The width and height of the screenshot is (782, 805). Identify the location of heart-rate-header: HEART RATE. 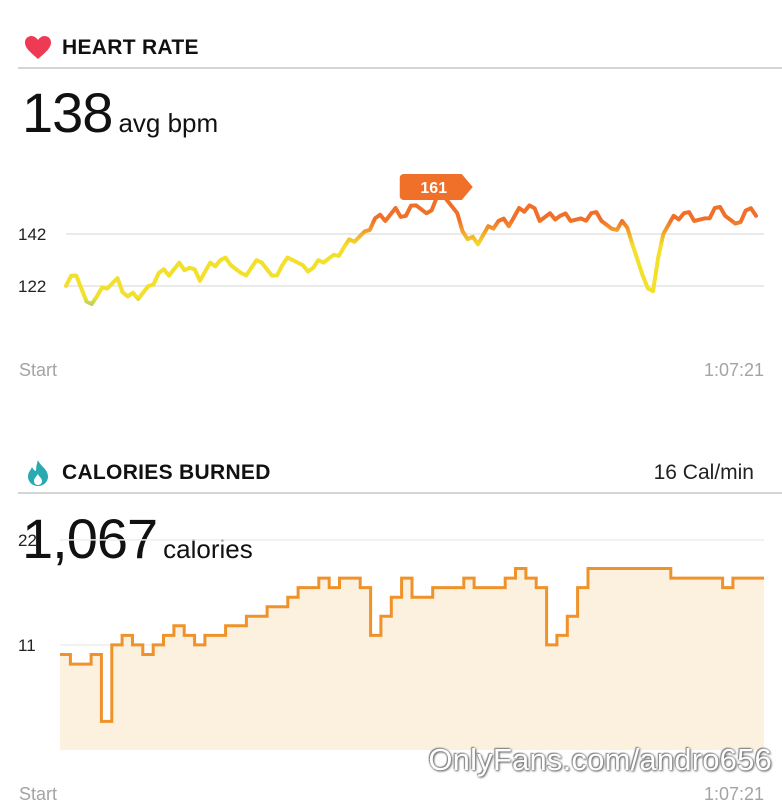
(391, 52).